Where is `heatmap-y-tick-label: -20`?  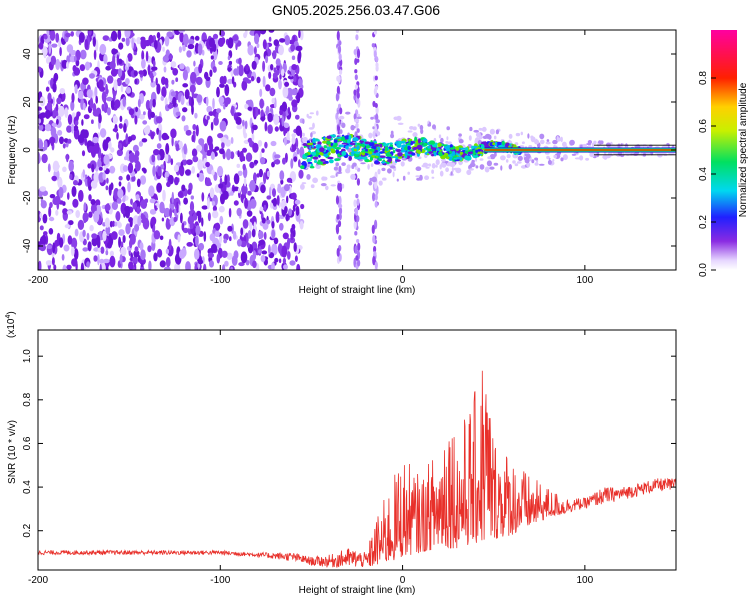
heatmap-y-tick-label: -20 is located at coordinates (27, 197).